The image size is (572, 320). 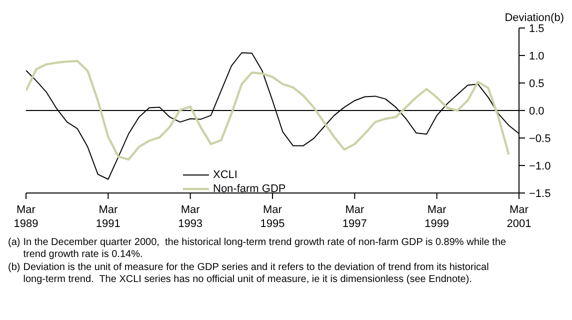 What do you see at coordinates (536, 112) in the screenshot?
I see `y-tick-label: 0.0` at bounding box center [536, 112].